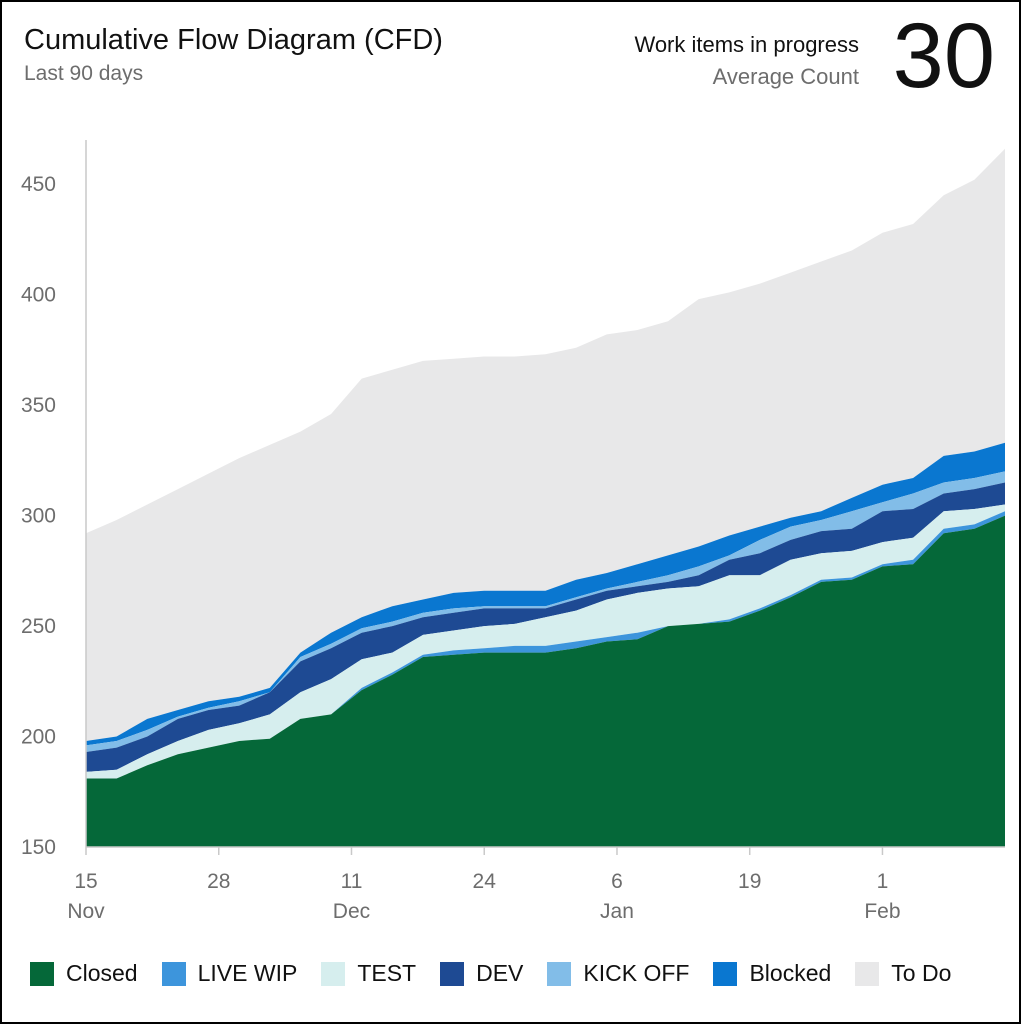 This screenshot has height=1024, width=1021. Describe the element at coordinates (921, 973) in the screenshot. I see `legend-label: To Do` at that location.